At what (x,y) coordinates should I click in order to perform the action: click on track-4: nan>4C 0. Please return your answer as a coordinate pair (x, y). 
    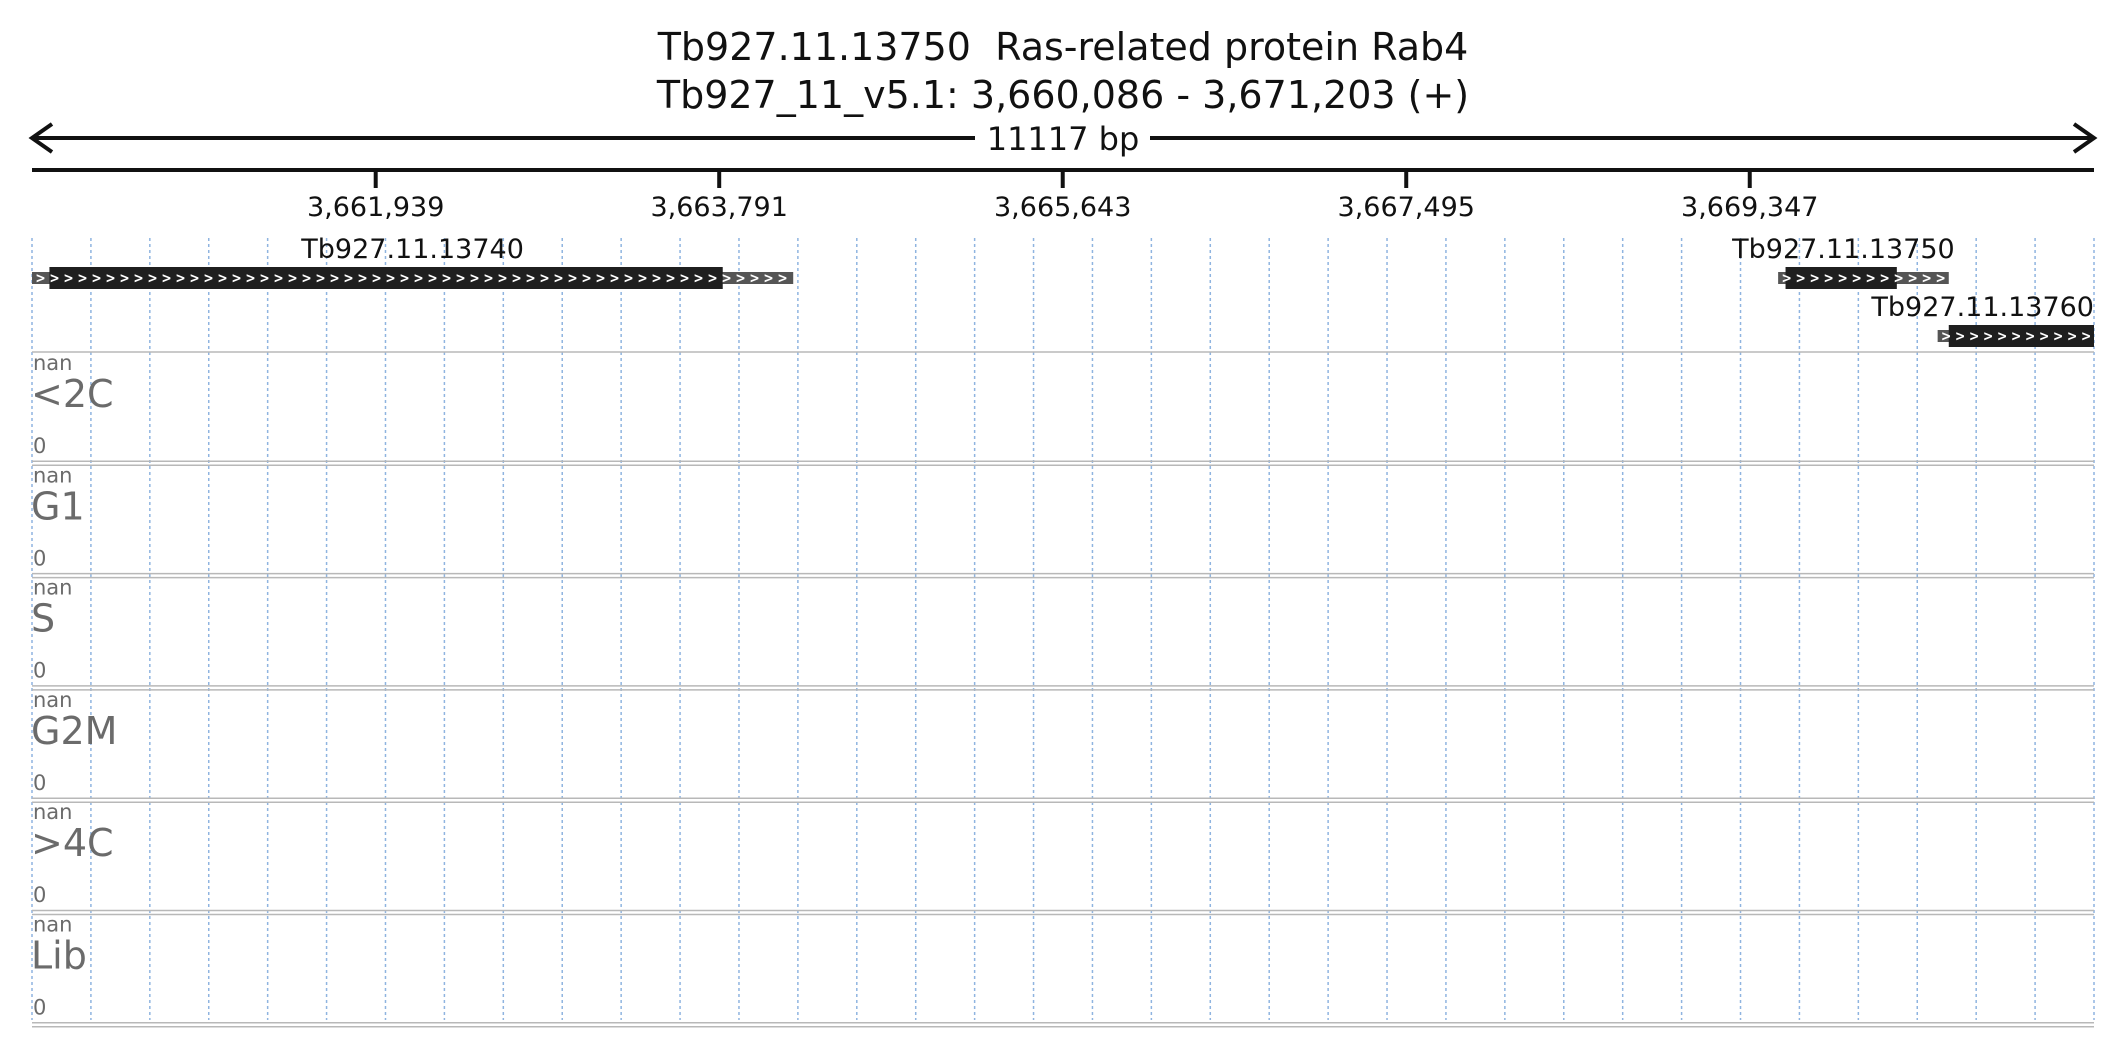
    Looking at the image, I should click on (1062, 858).